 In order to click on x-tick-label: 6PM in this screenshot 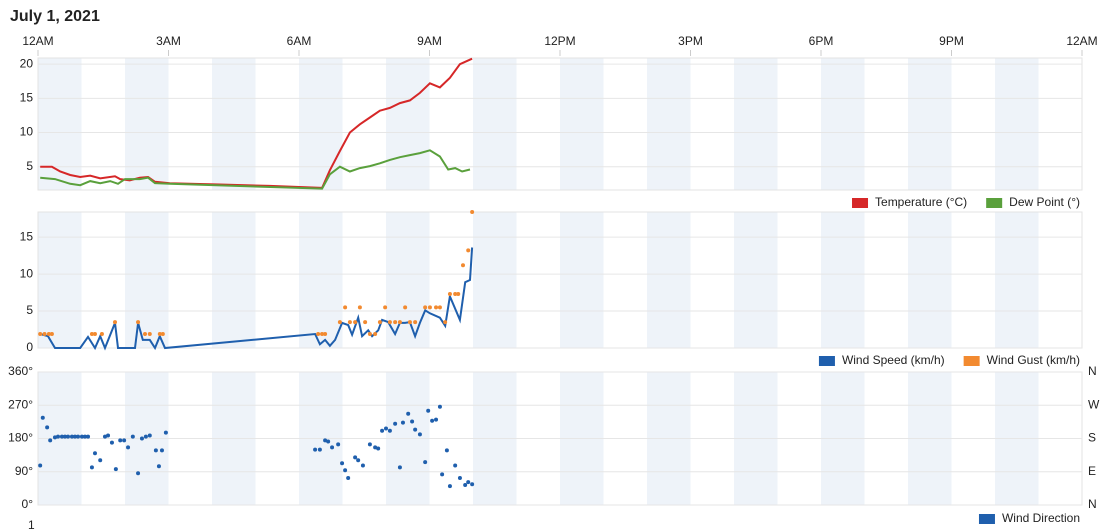, I will do `click(821, 41)`.